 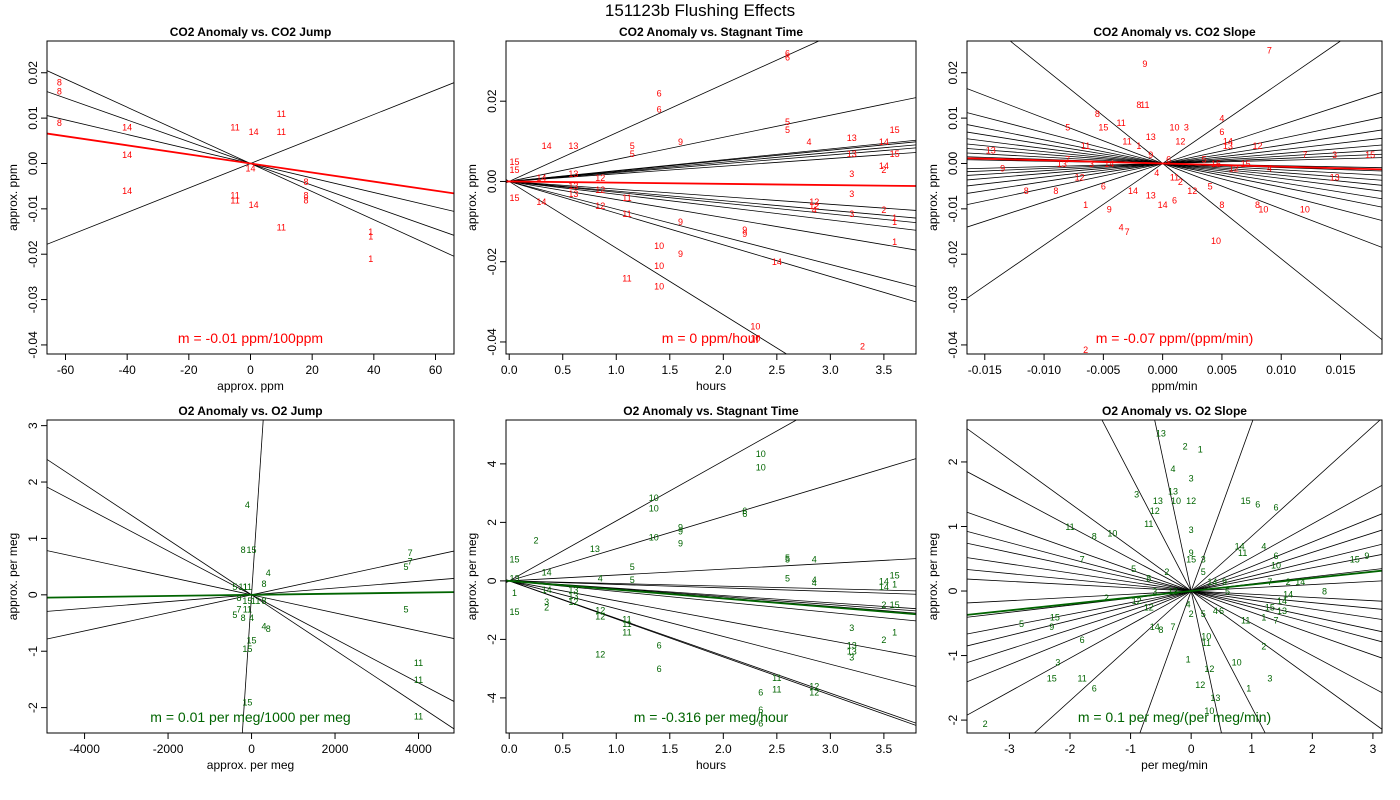 What do you see at coordinates (1174, 32) in the screenshot?
I see `chart-title: CO2 Anomaly vs. CO2 Slope` at bounding box center [1174, 32].